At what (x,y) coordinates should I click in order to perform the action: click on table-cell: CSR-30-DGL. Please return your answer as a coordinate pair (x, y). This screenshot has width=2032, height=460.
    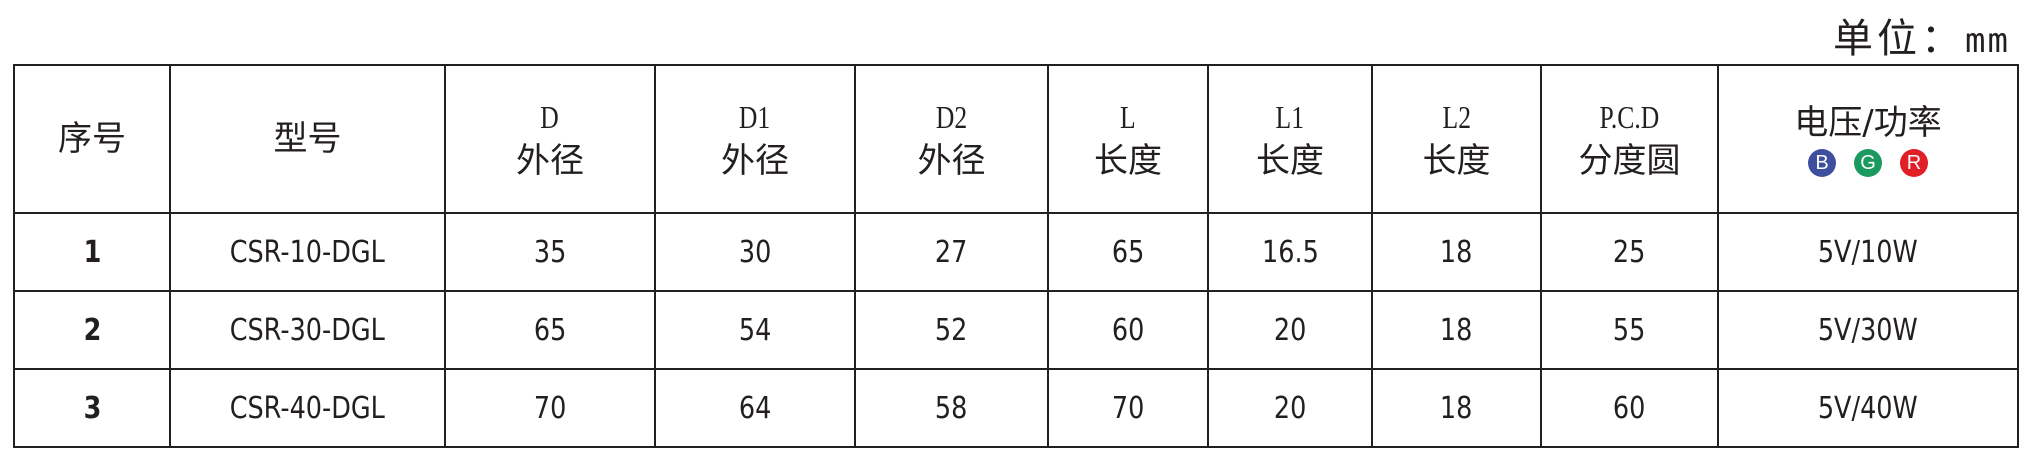
    Looking at the image, I should click on (307, 330).